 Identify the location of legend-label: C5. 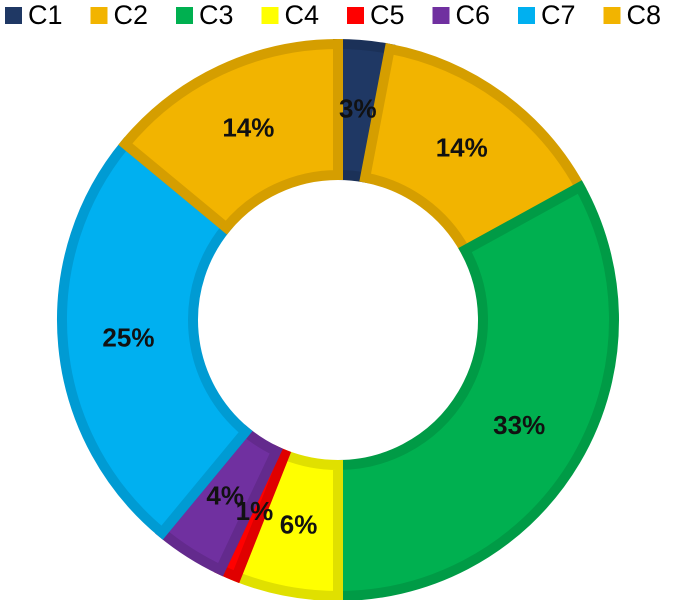
(387, 15).